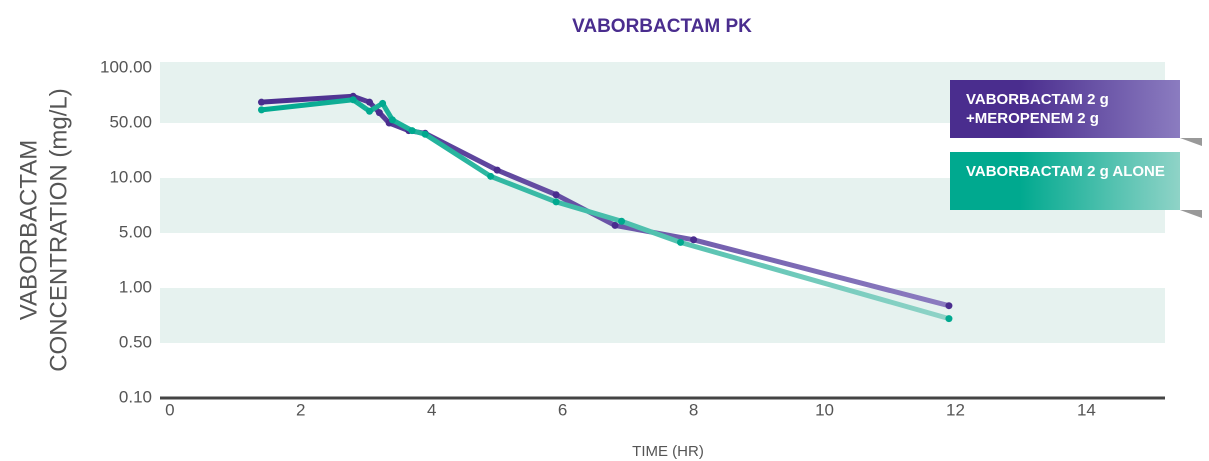  Describe the element at coordinates (1086, 409) in the screenshot. I see `x-tick-label: 14` at that location.